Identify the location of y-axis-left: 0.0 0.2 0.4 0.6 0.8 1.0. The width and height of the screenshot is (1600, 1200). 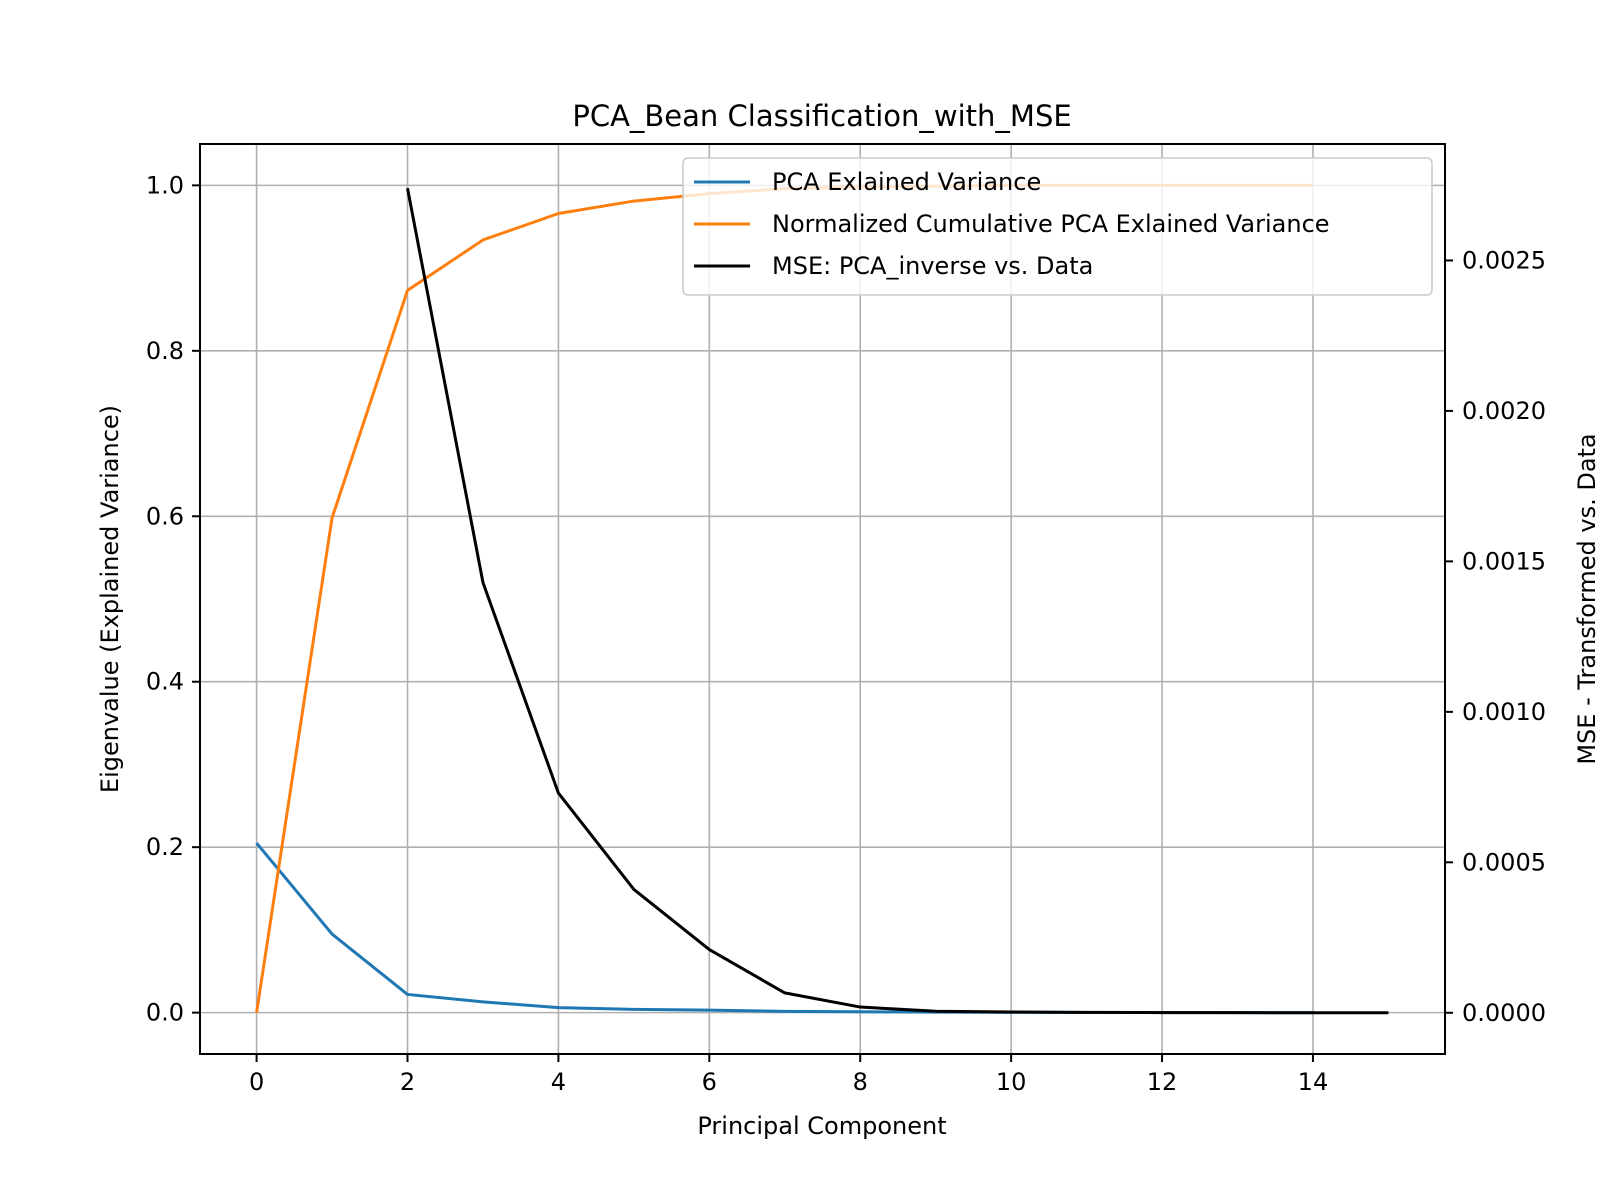
(173, 599).